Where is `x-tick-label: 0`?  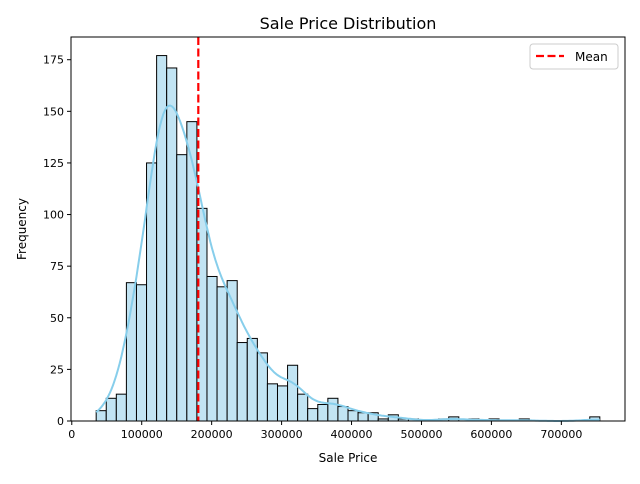
x-tick-label: 0 is located at coordinates (71, 434).